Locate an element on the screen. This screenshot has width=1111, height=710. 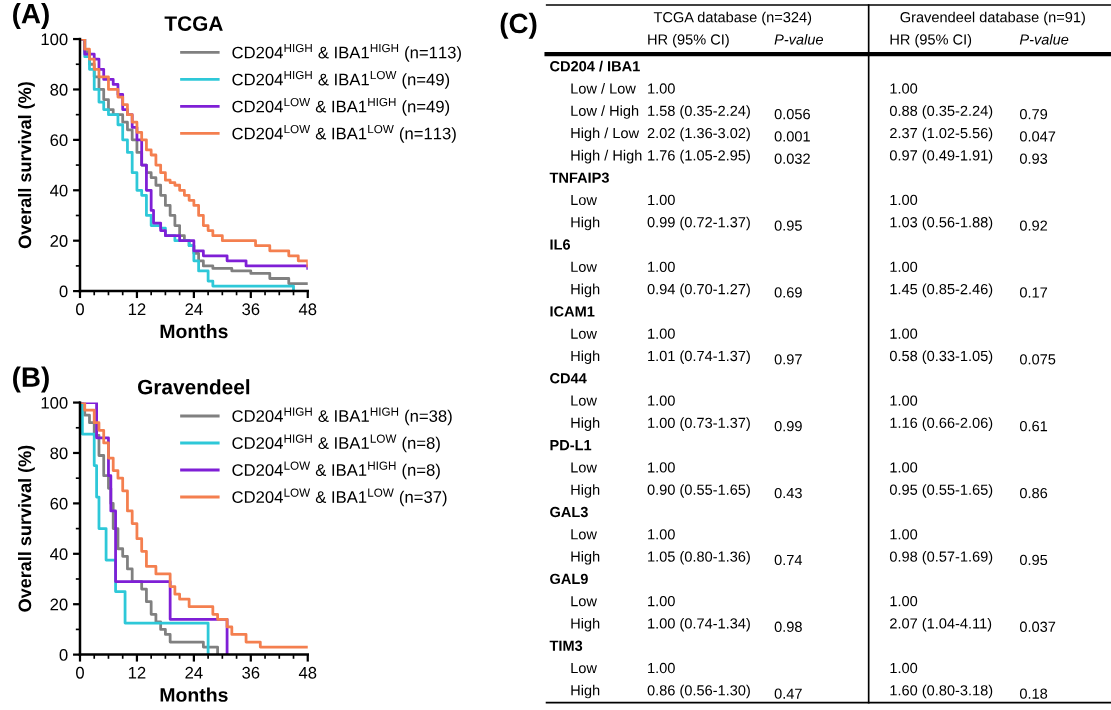
text: 0.86 is located at coordinates (1033, 493).